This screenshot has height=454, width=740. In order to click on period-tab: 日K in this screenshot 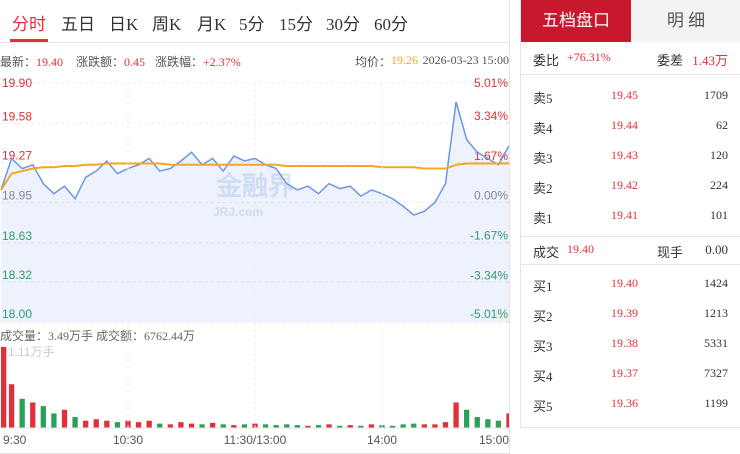, I will do `click(124, 24)`.